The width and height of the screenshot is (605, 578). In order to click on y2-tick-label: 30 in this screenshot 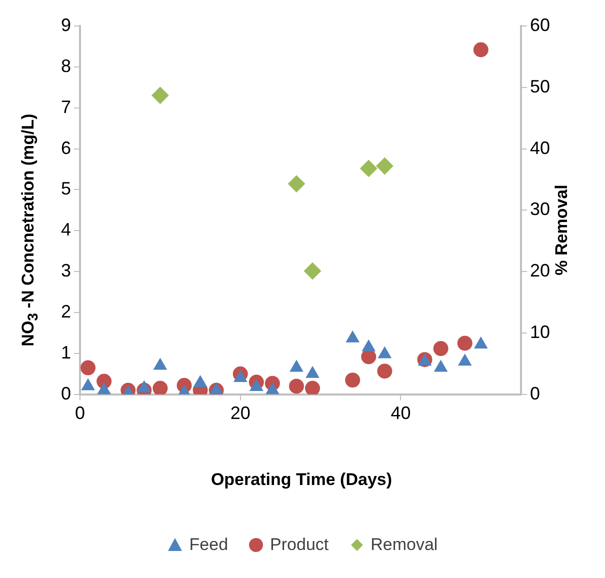, I will do `click(540, 209)`.